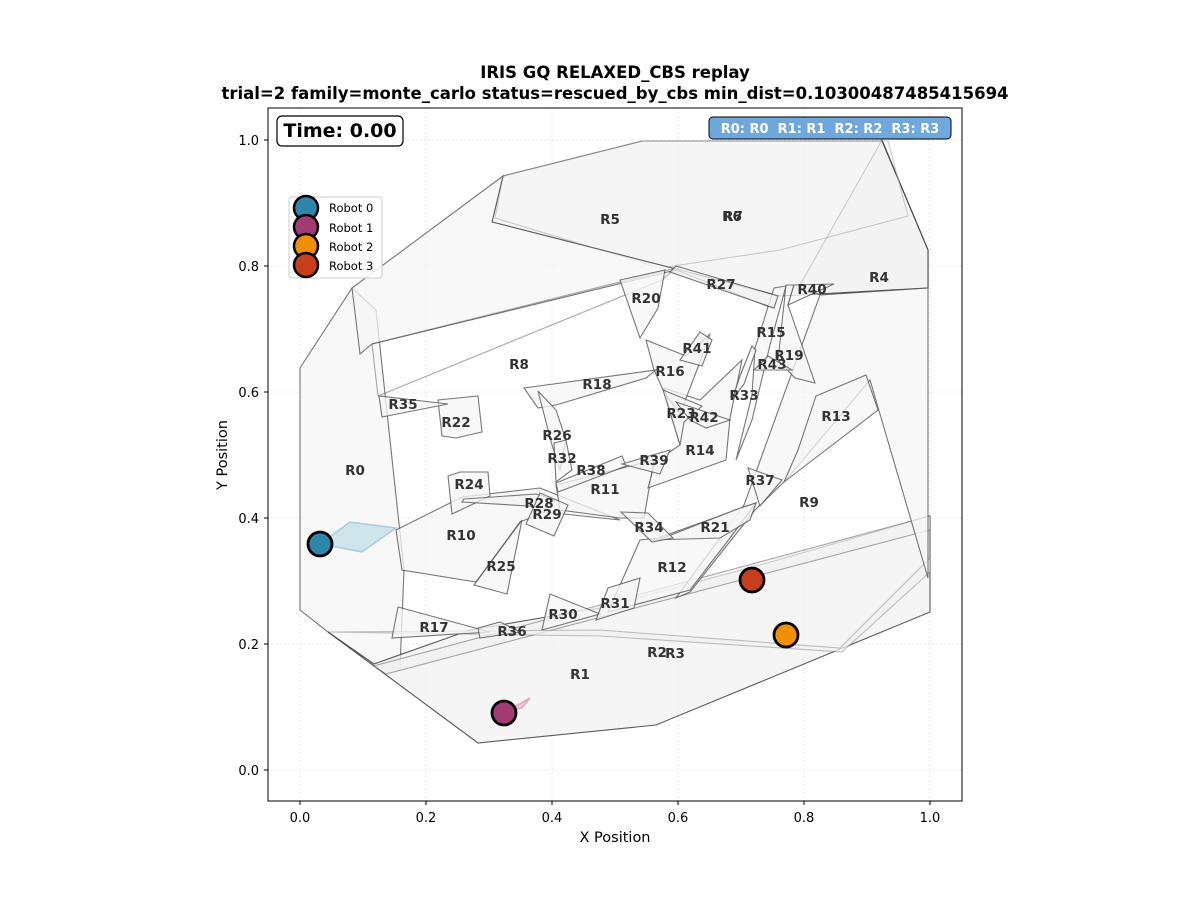  I want to click on region-label: R15, so click(770, 333).